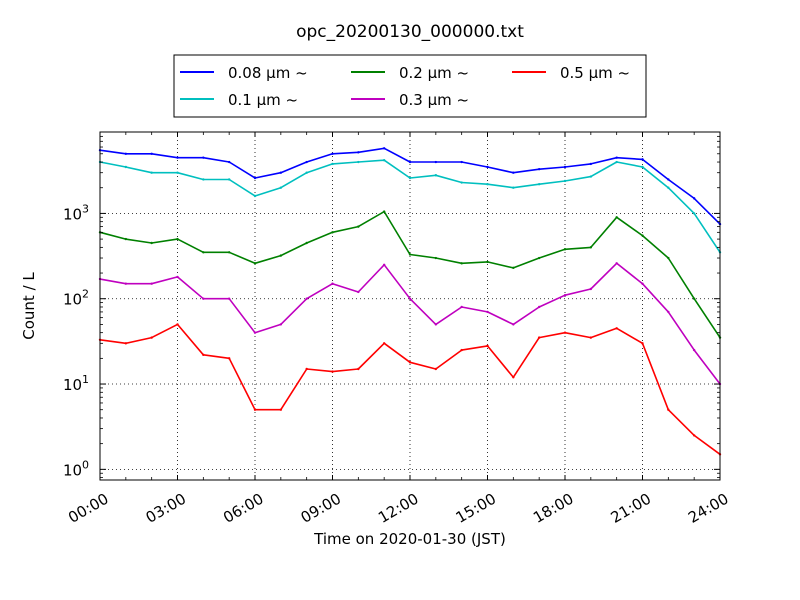 The height and width of the screenshot is (600, 800). I want to click on legend-label: 0.2 μm ~, so click(434, 73).